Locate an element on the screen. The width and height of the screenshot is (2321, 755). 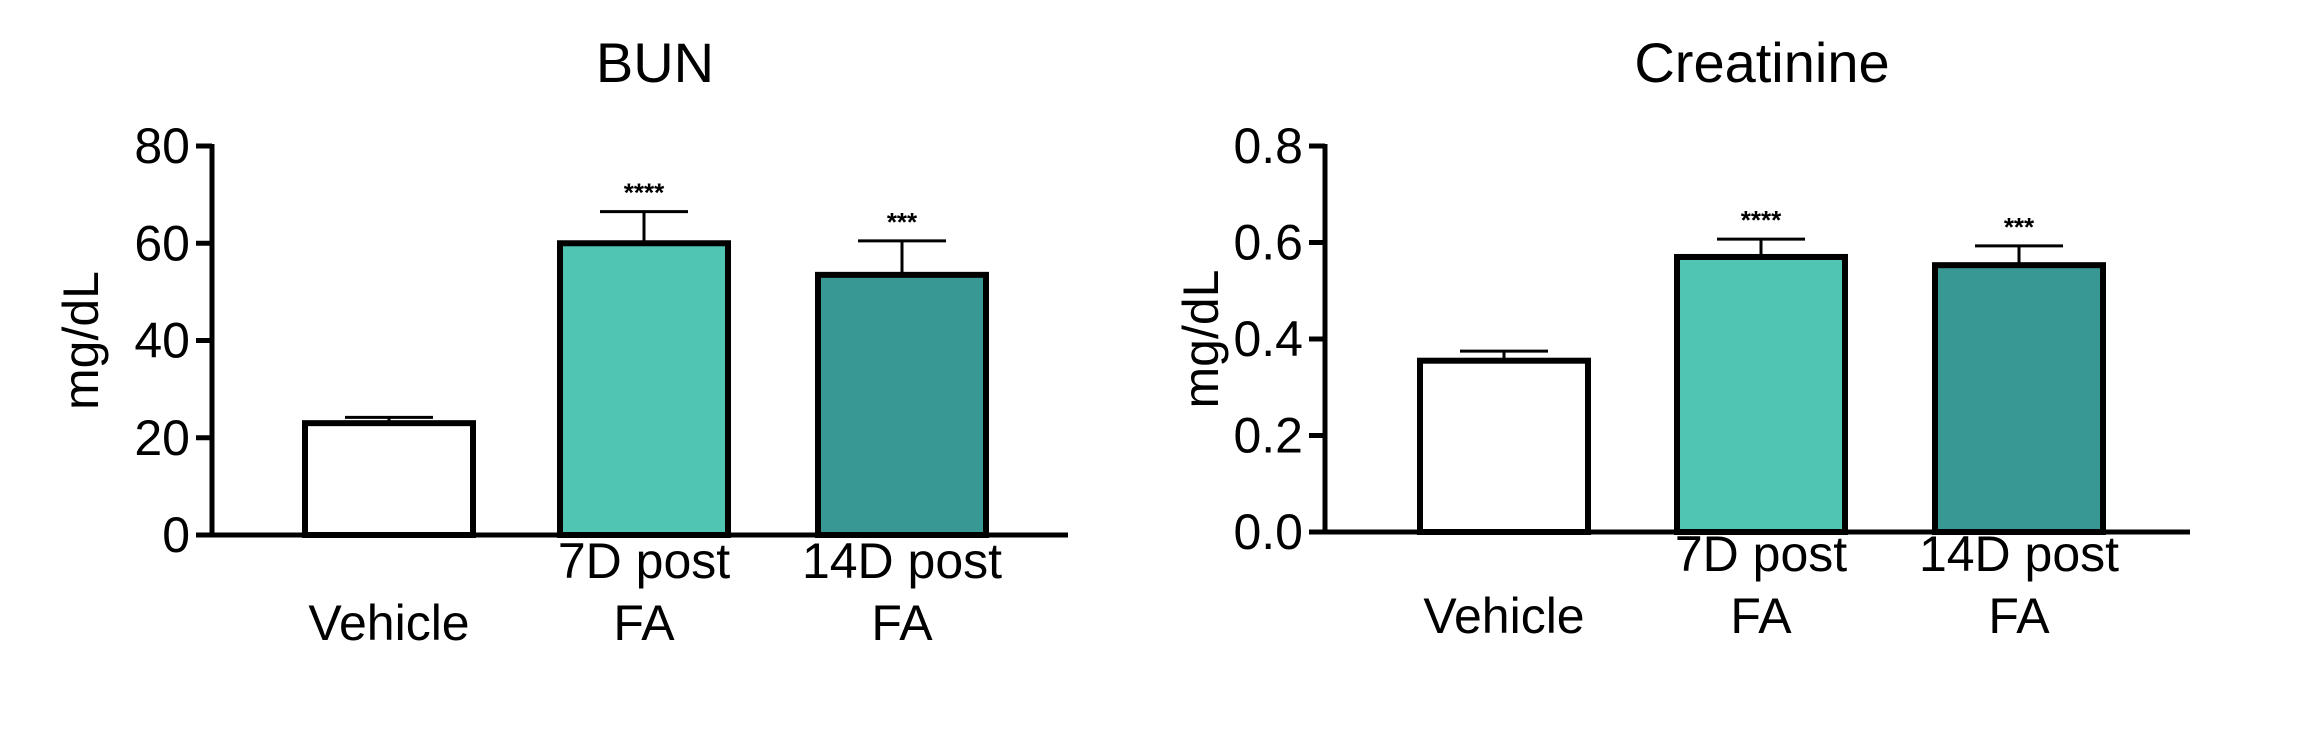
y-tick-label: 20 is located at coordinates (162, 438).